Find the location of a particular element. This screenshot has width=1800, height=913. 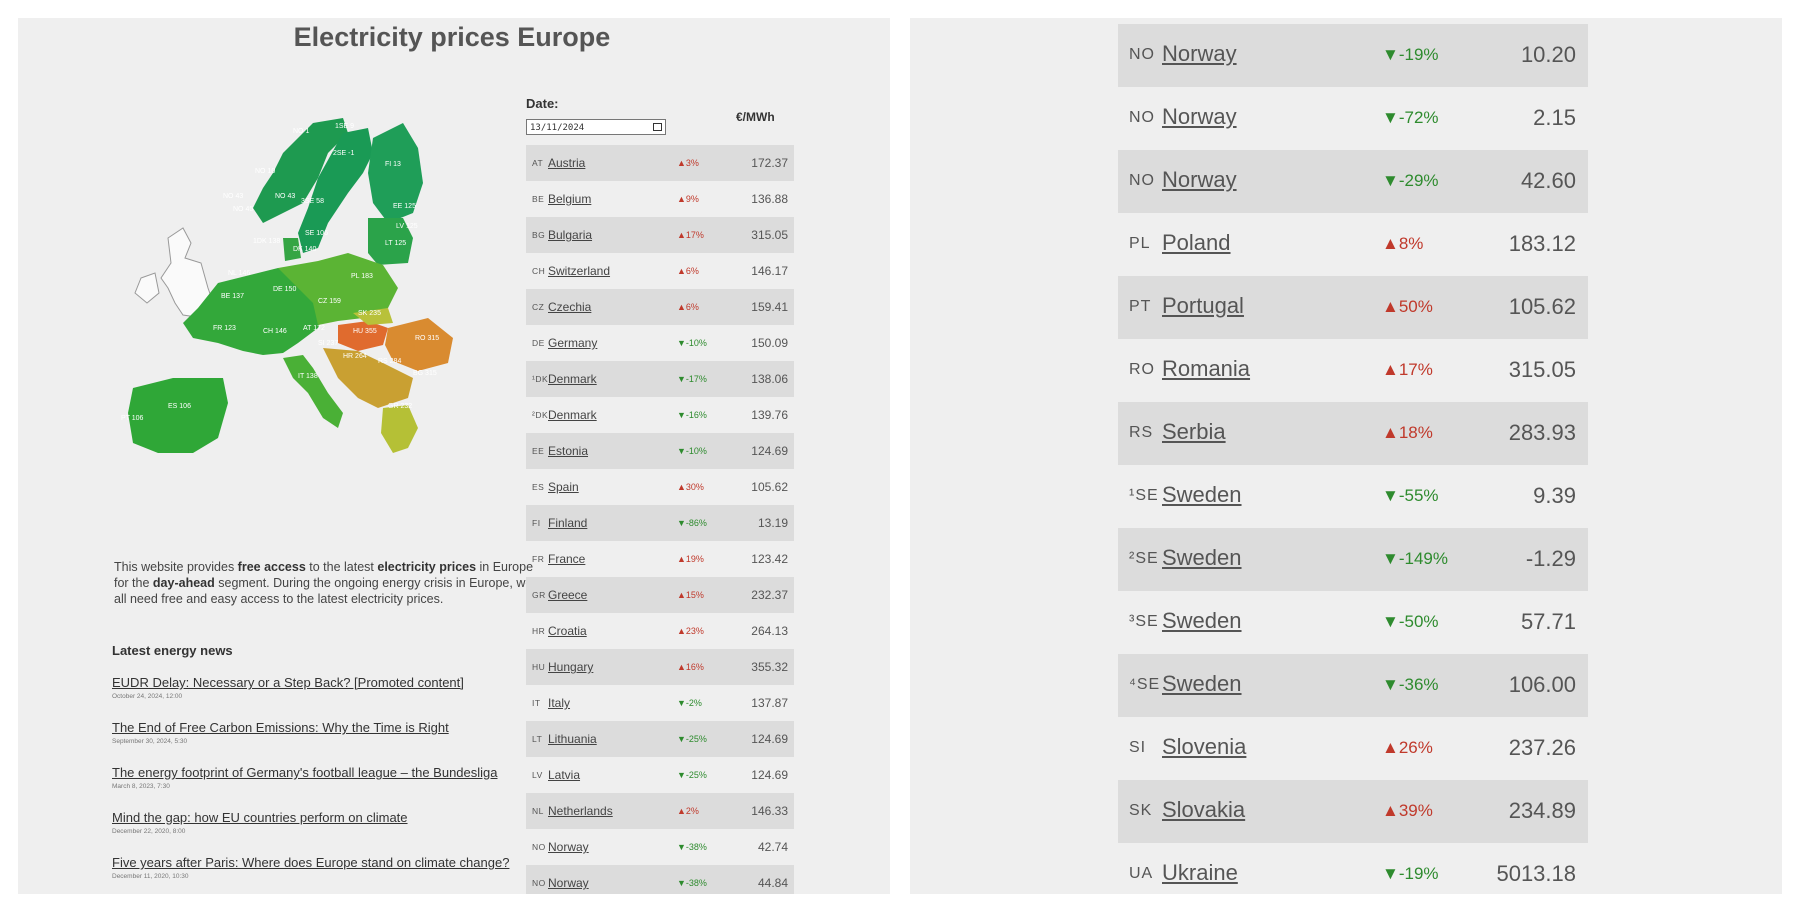

country-link: Austria is located at coordinates (567, 163).